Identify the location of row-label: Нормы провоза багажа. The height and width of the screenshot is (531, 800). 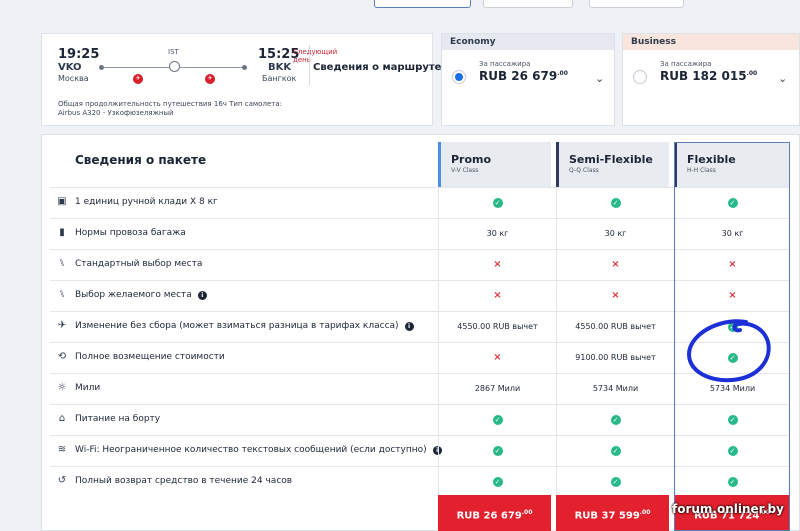
(130, 233).